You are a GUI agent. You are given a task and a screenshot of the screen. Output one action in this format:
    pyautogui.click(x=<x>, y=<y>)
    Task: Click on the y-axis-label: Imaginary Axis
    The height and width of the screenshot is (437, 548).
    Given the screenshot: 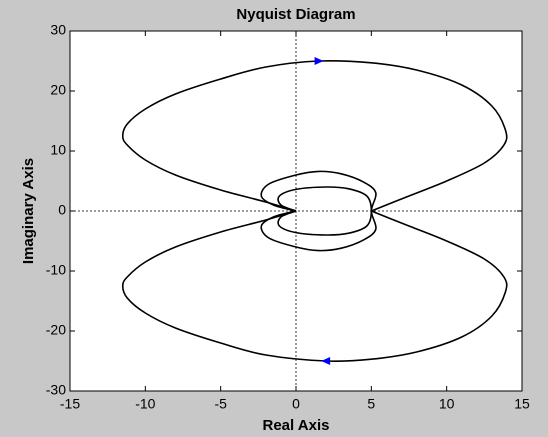 What is the action you would take?
    pyautogui.click(x=28, y=211)
    